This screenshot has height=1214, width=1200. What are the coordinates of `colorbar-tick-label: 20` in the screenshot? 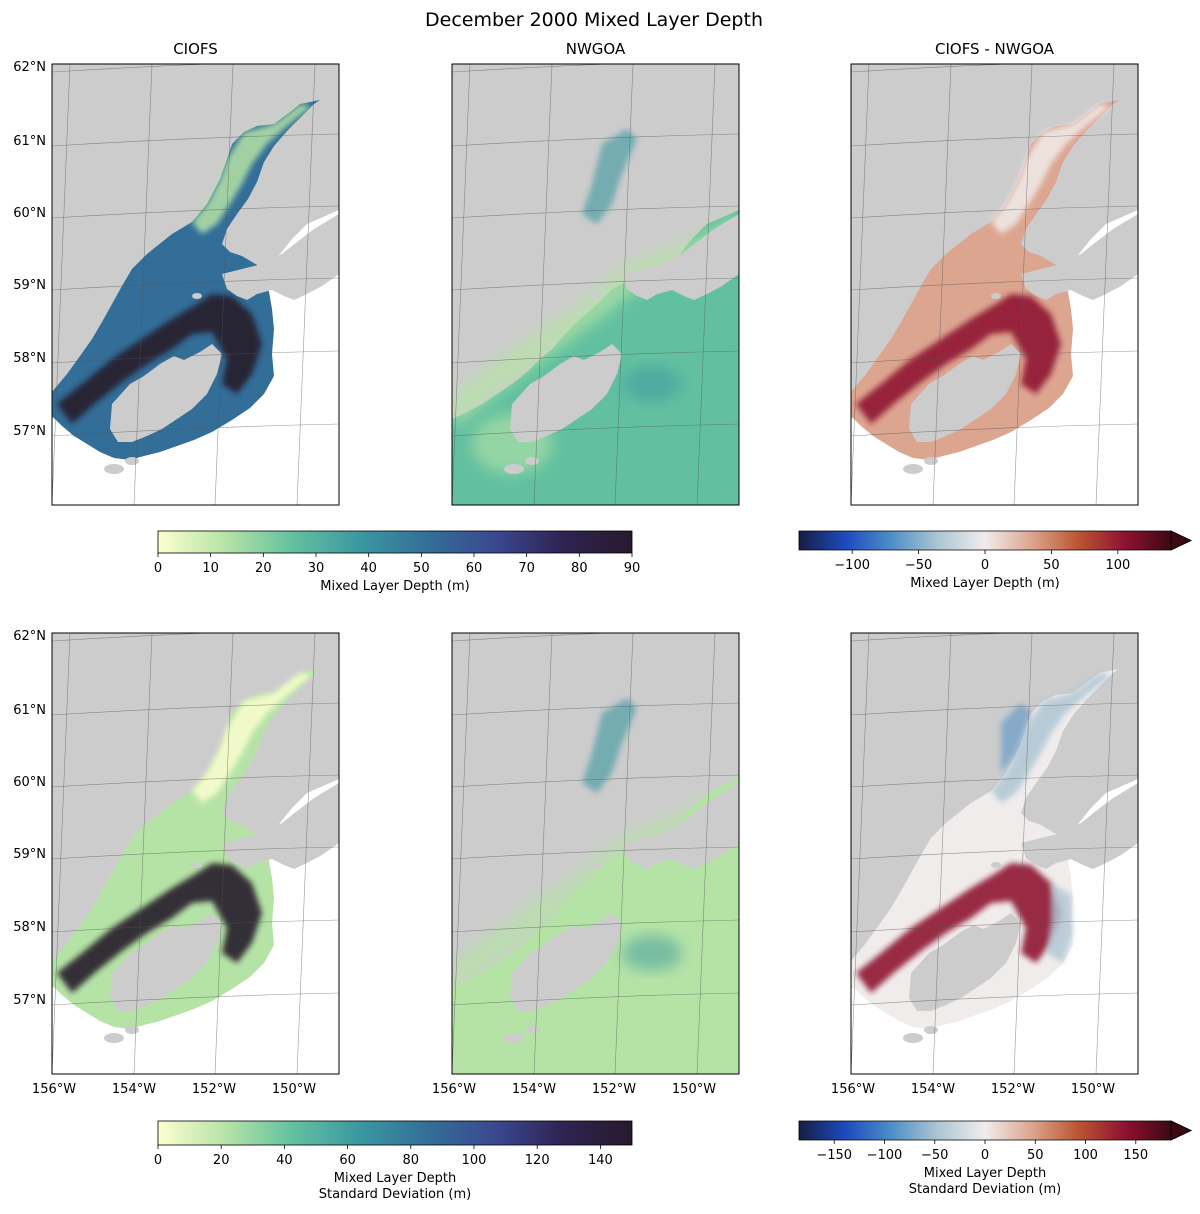 It's located at (263, 568).